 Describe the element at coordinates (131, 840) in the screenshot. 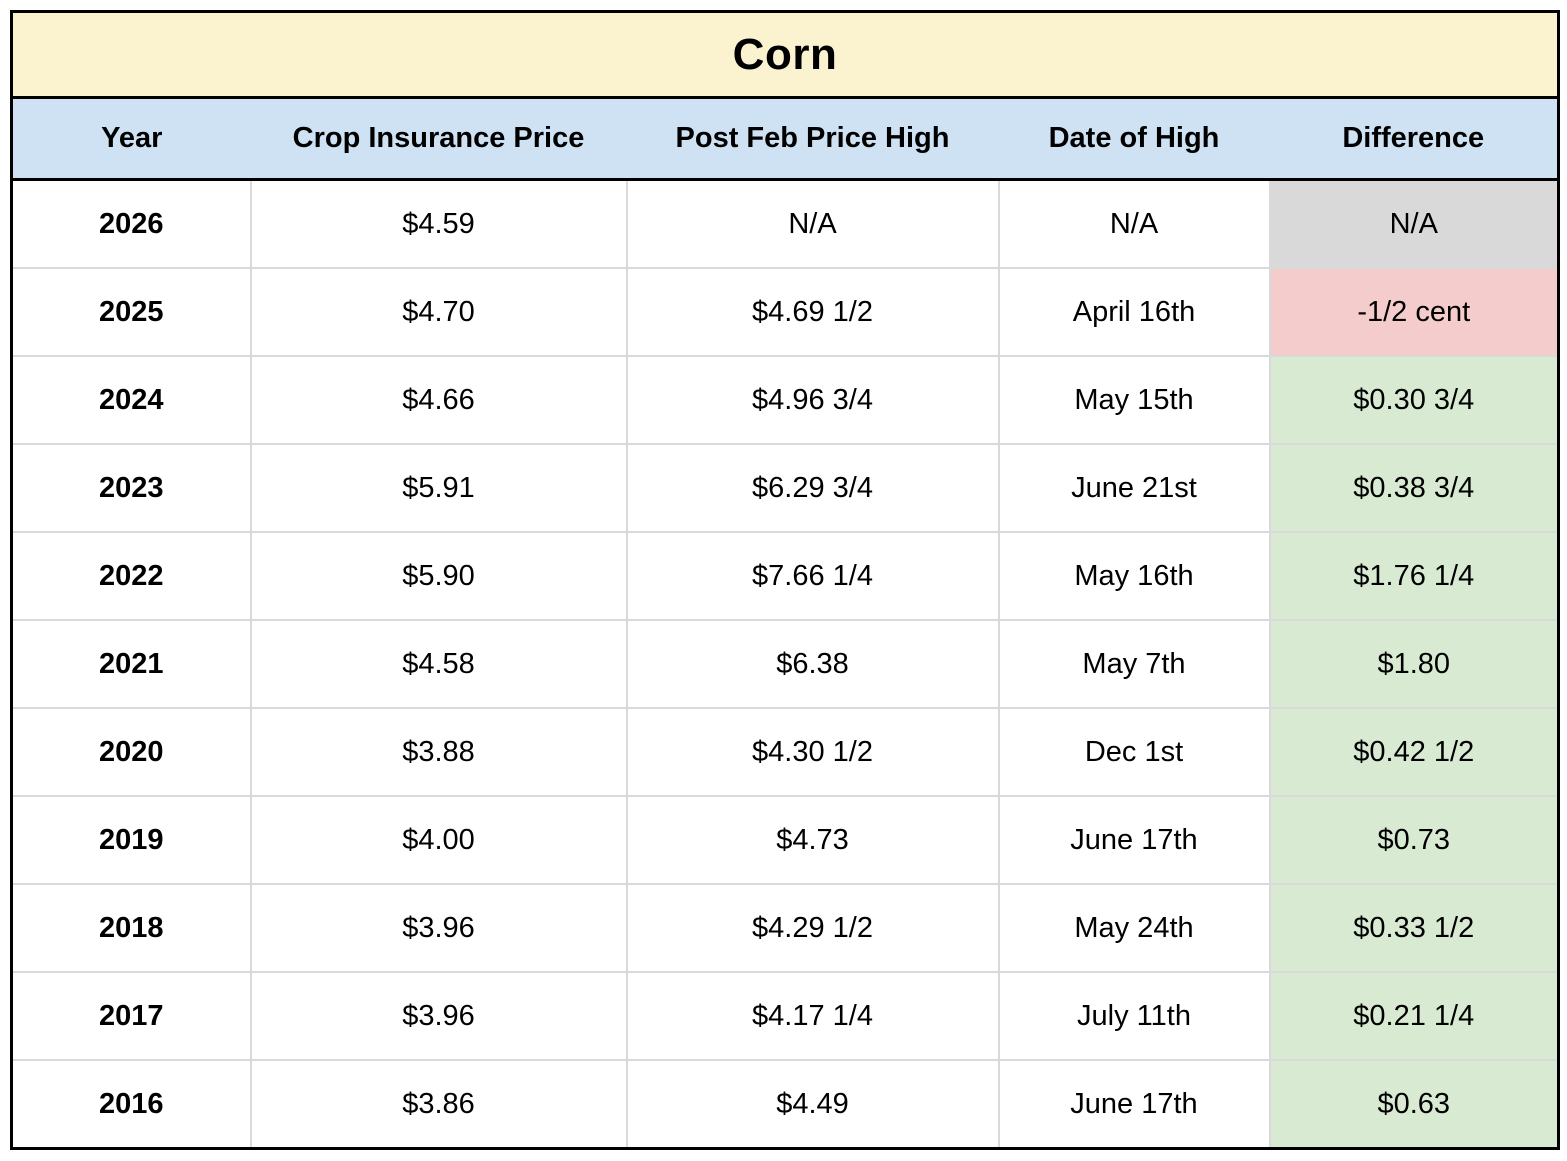

I see `year-cell: 2019` at that location.